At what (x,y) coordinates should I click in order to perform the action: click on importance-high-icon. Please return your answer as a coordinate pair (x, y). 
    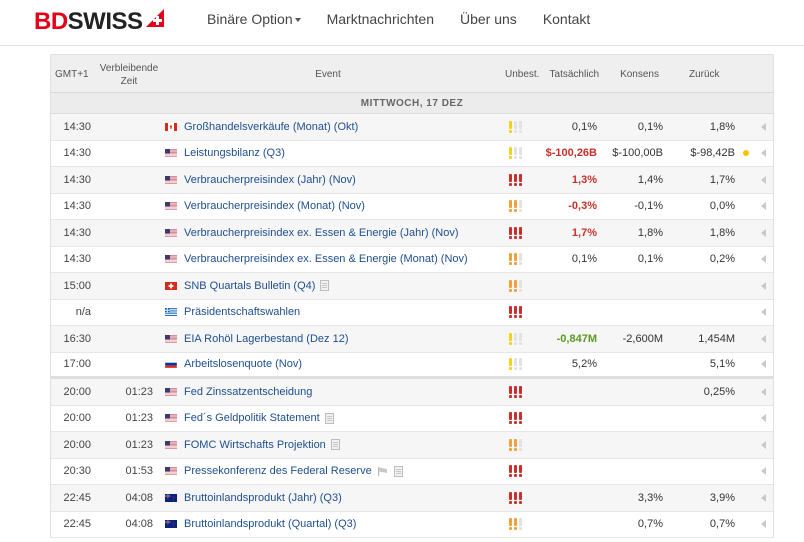
    Looking at the image, I should click on (521, 180).